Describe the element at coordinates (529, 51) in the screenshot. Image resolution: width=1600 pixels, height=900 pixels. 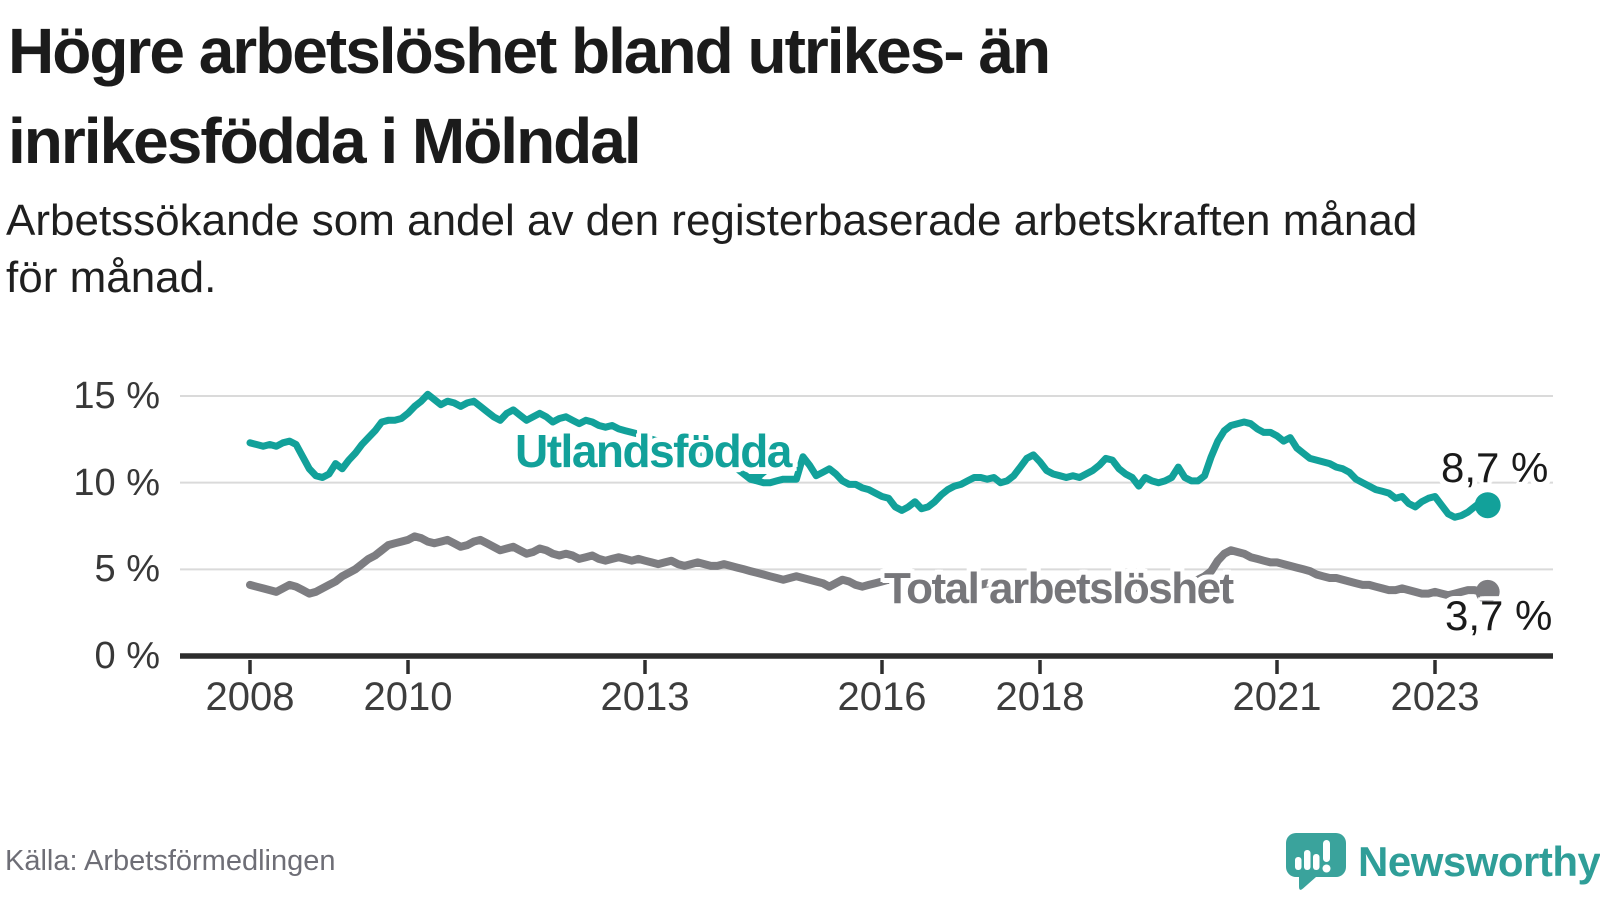
I see `title-line-1: Högre arbetslöshet bland utrikes- än` at that location.